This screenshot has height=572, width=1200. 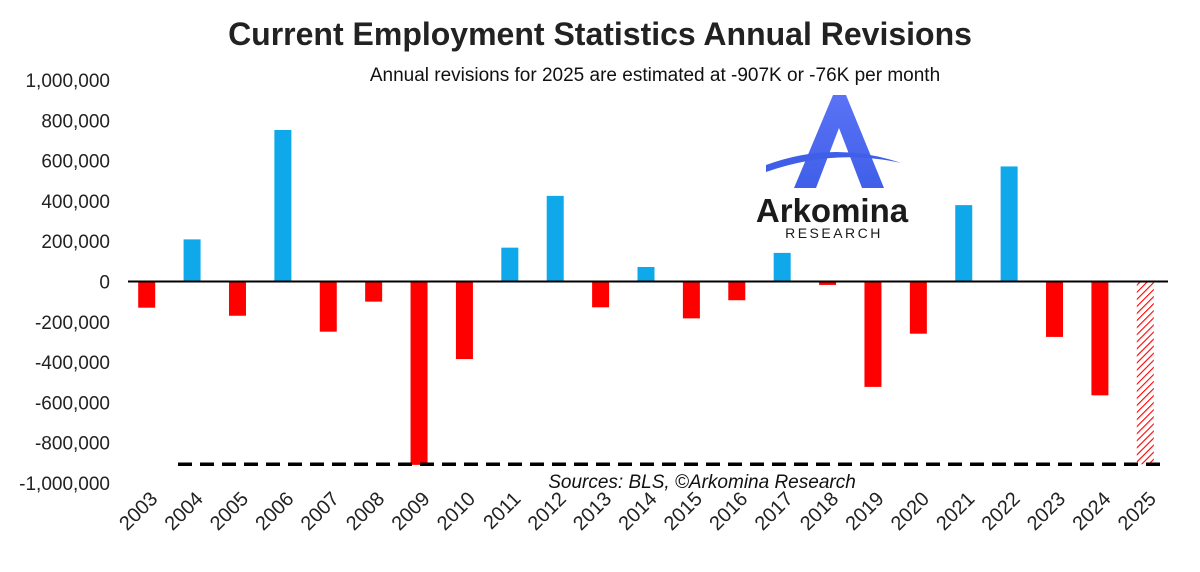 I want to click on bar-2021, so click(x=964, y=243).